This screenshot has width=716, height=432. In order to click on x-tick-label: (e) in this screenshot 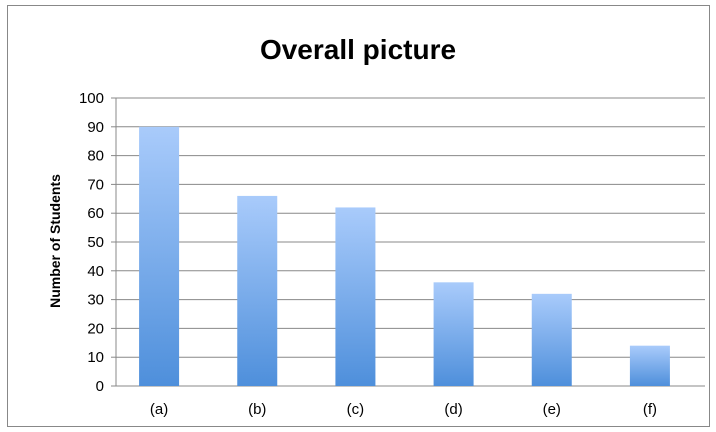, I will do `click(552, 409)`.